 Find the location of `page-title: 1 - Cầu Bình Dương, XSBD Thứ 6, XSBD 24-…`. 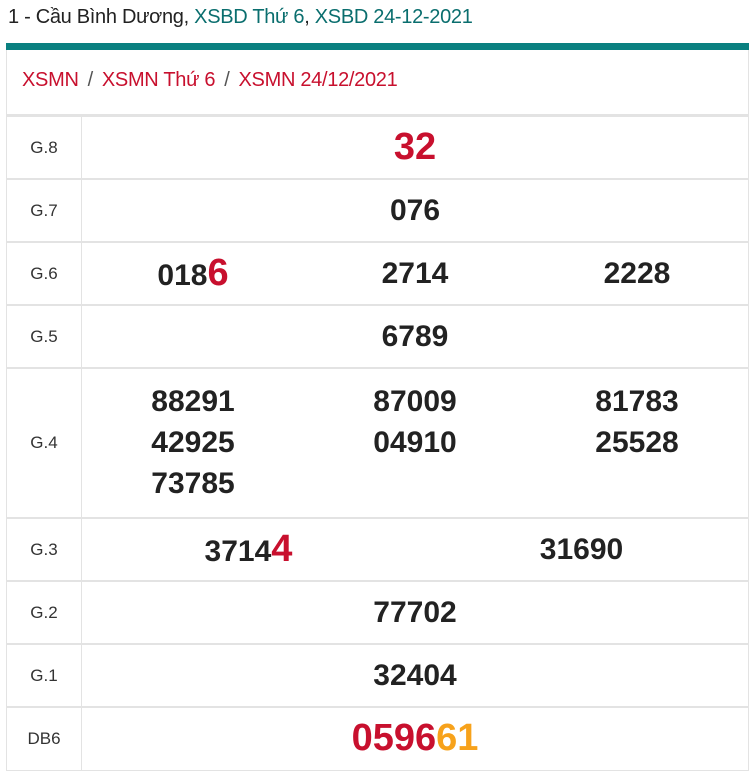

page-title: 1 - Cầu Bình Dương, XSBD Thứ 6, XSBD 24-… is located at coordinates (240, 17).